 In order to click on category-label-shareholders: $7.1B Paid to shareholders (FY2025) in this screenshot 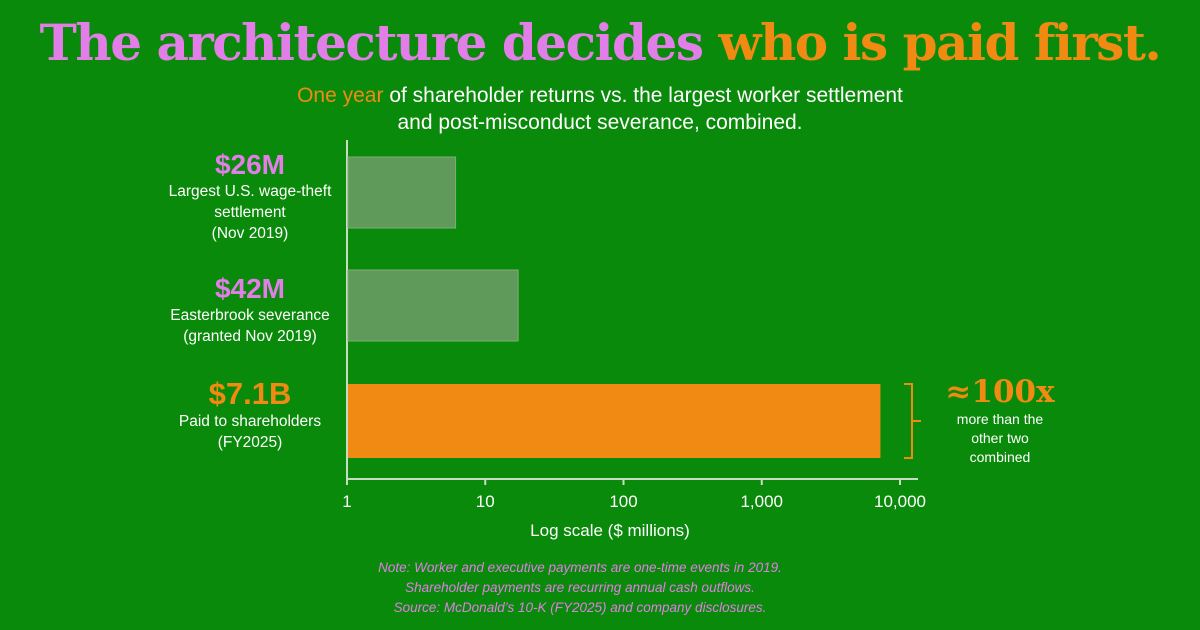, I will do `click(250, 415)`.